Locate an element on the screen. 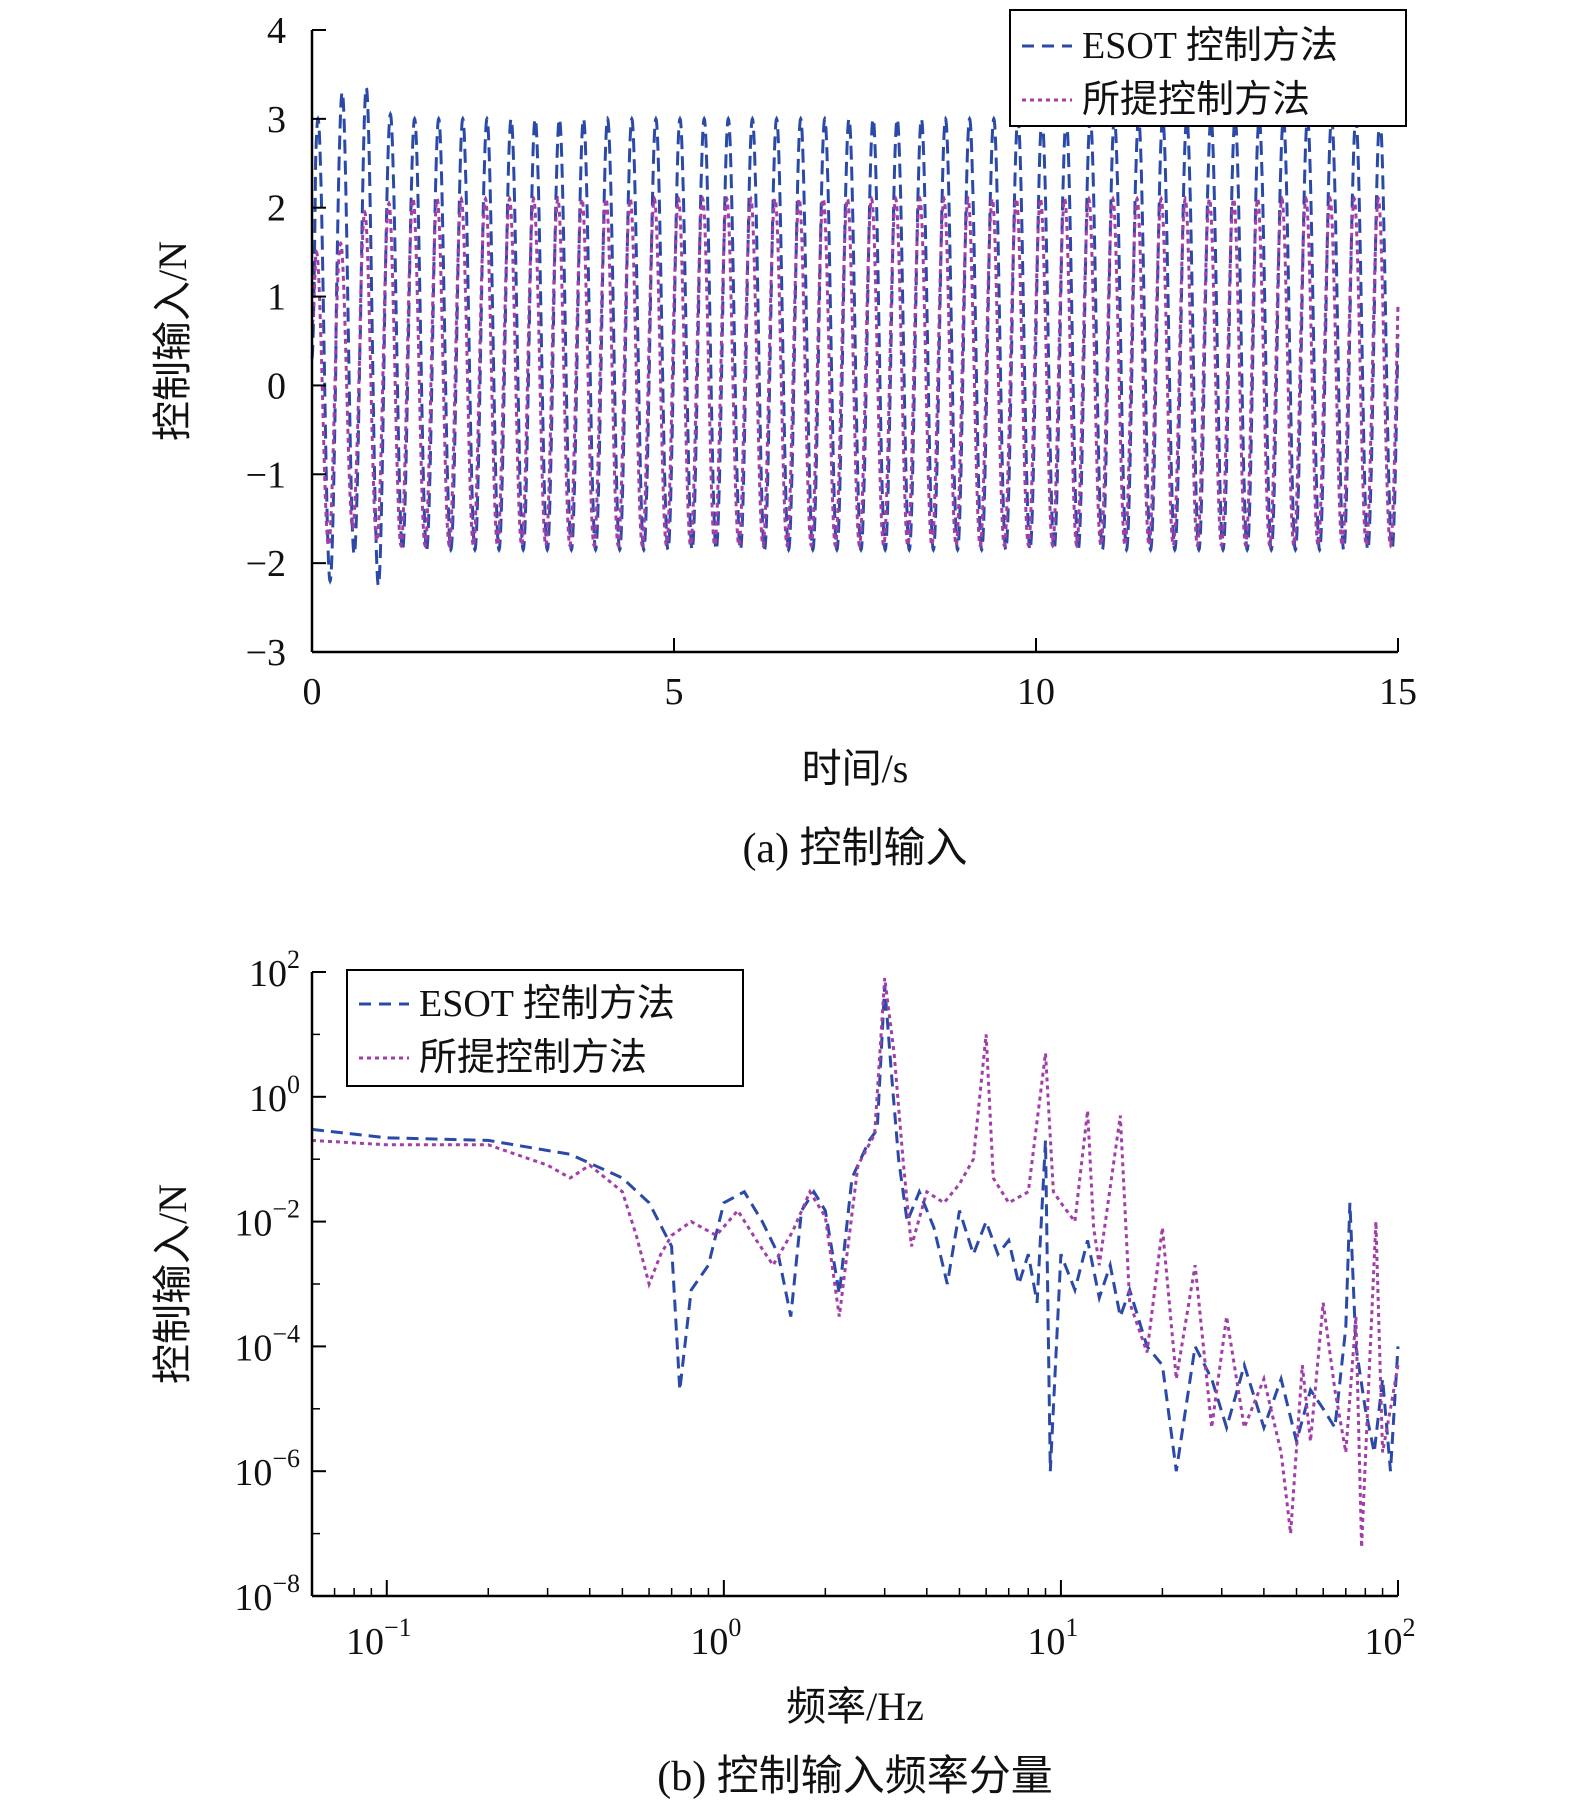 The width and height of the screenshot is (1575, 1807). panel-a-y-tick-label: 2 is located at coordinates (276, 209).